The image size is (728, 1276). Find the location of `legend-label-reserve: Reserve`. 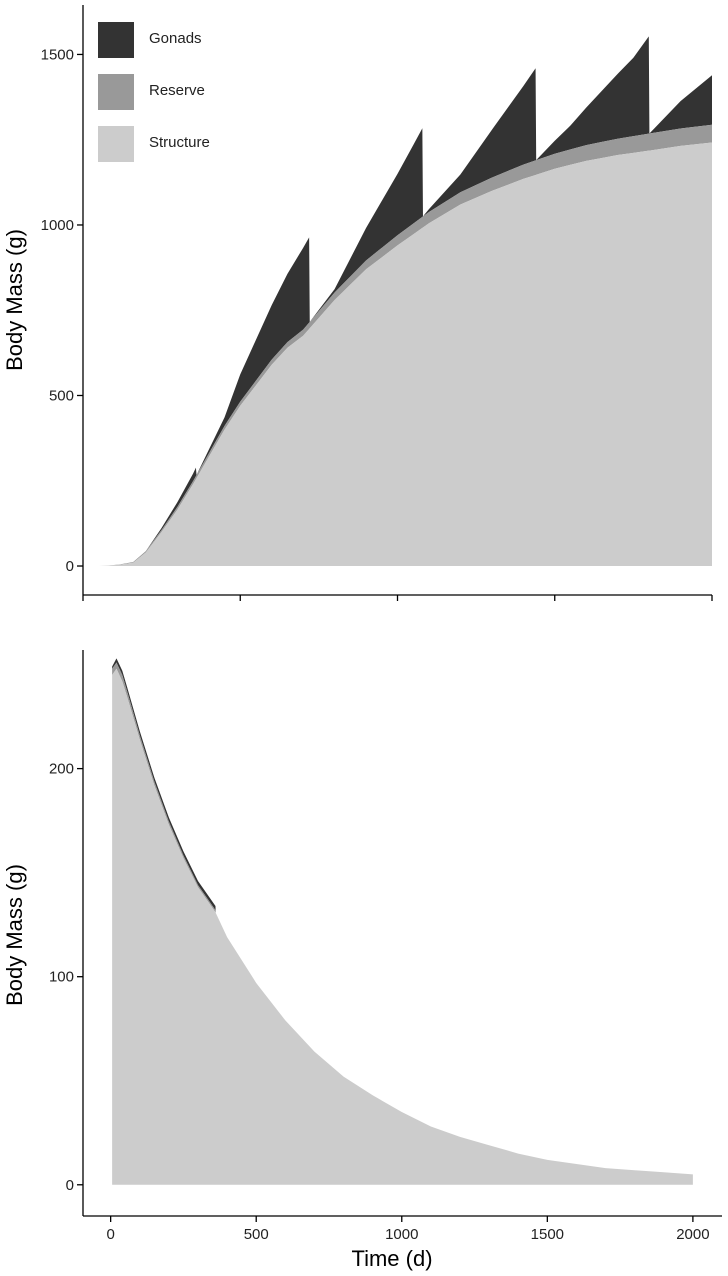

legend-label-reserve: Reserve is located at coordinates (177, 90).